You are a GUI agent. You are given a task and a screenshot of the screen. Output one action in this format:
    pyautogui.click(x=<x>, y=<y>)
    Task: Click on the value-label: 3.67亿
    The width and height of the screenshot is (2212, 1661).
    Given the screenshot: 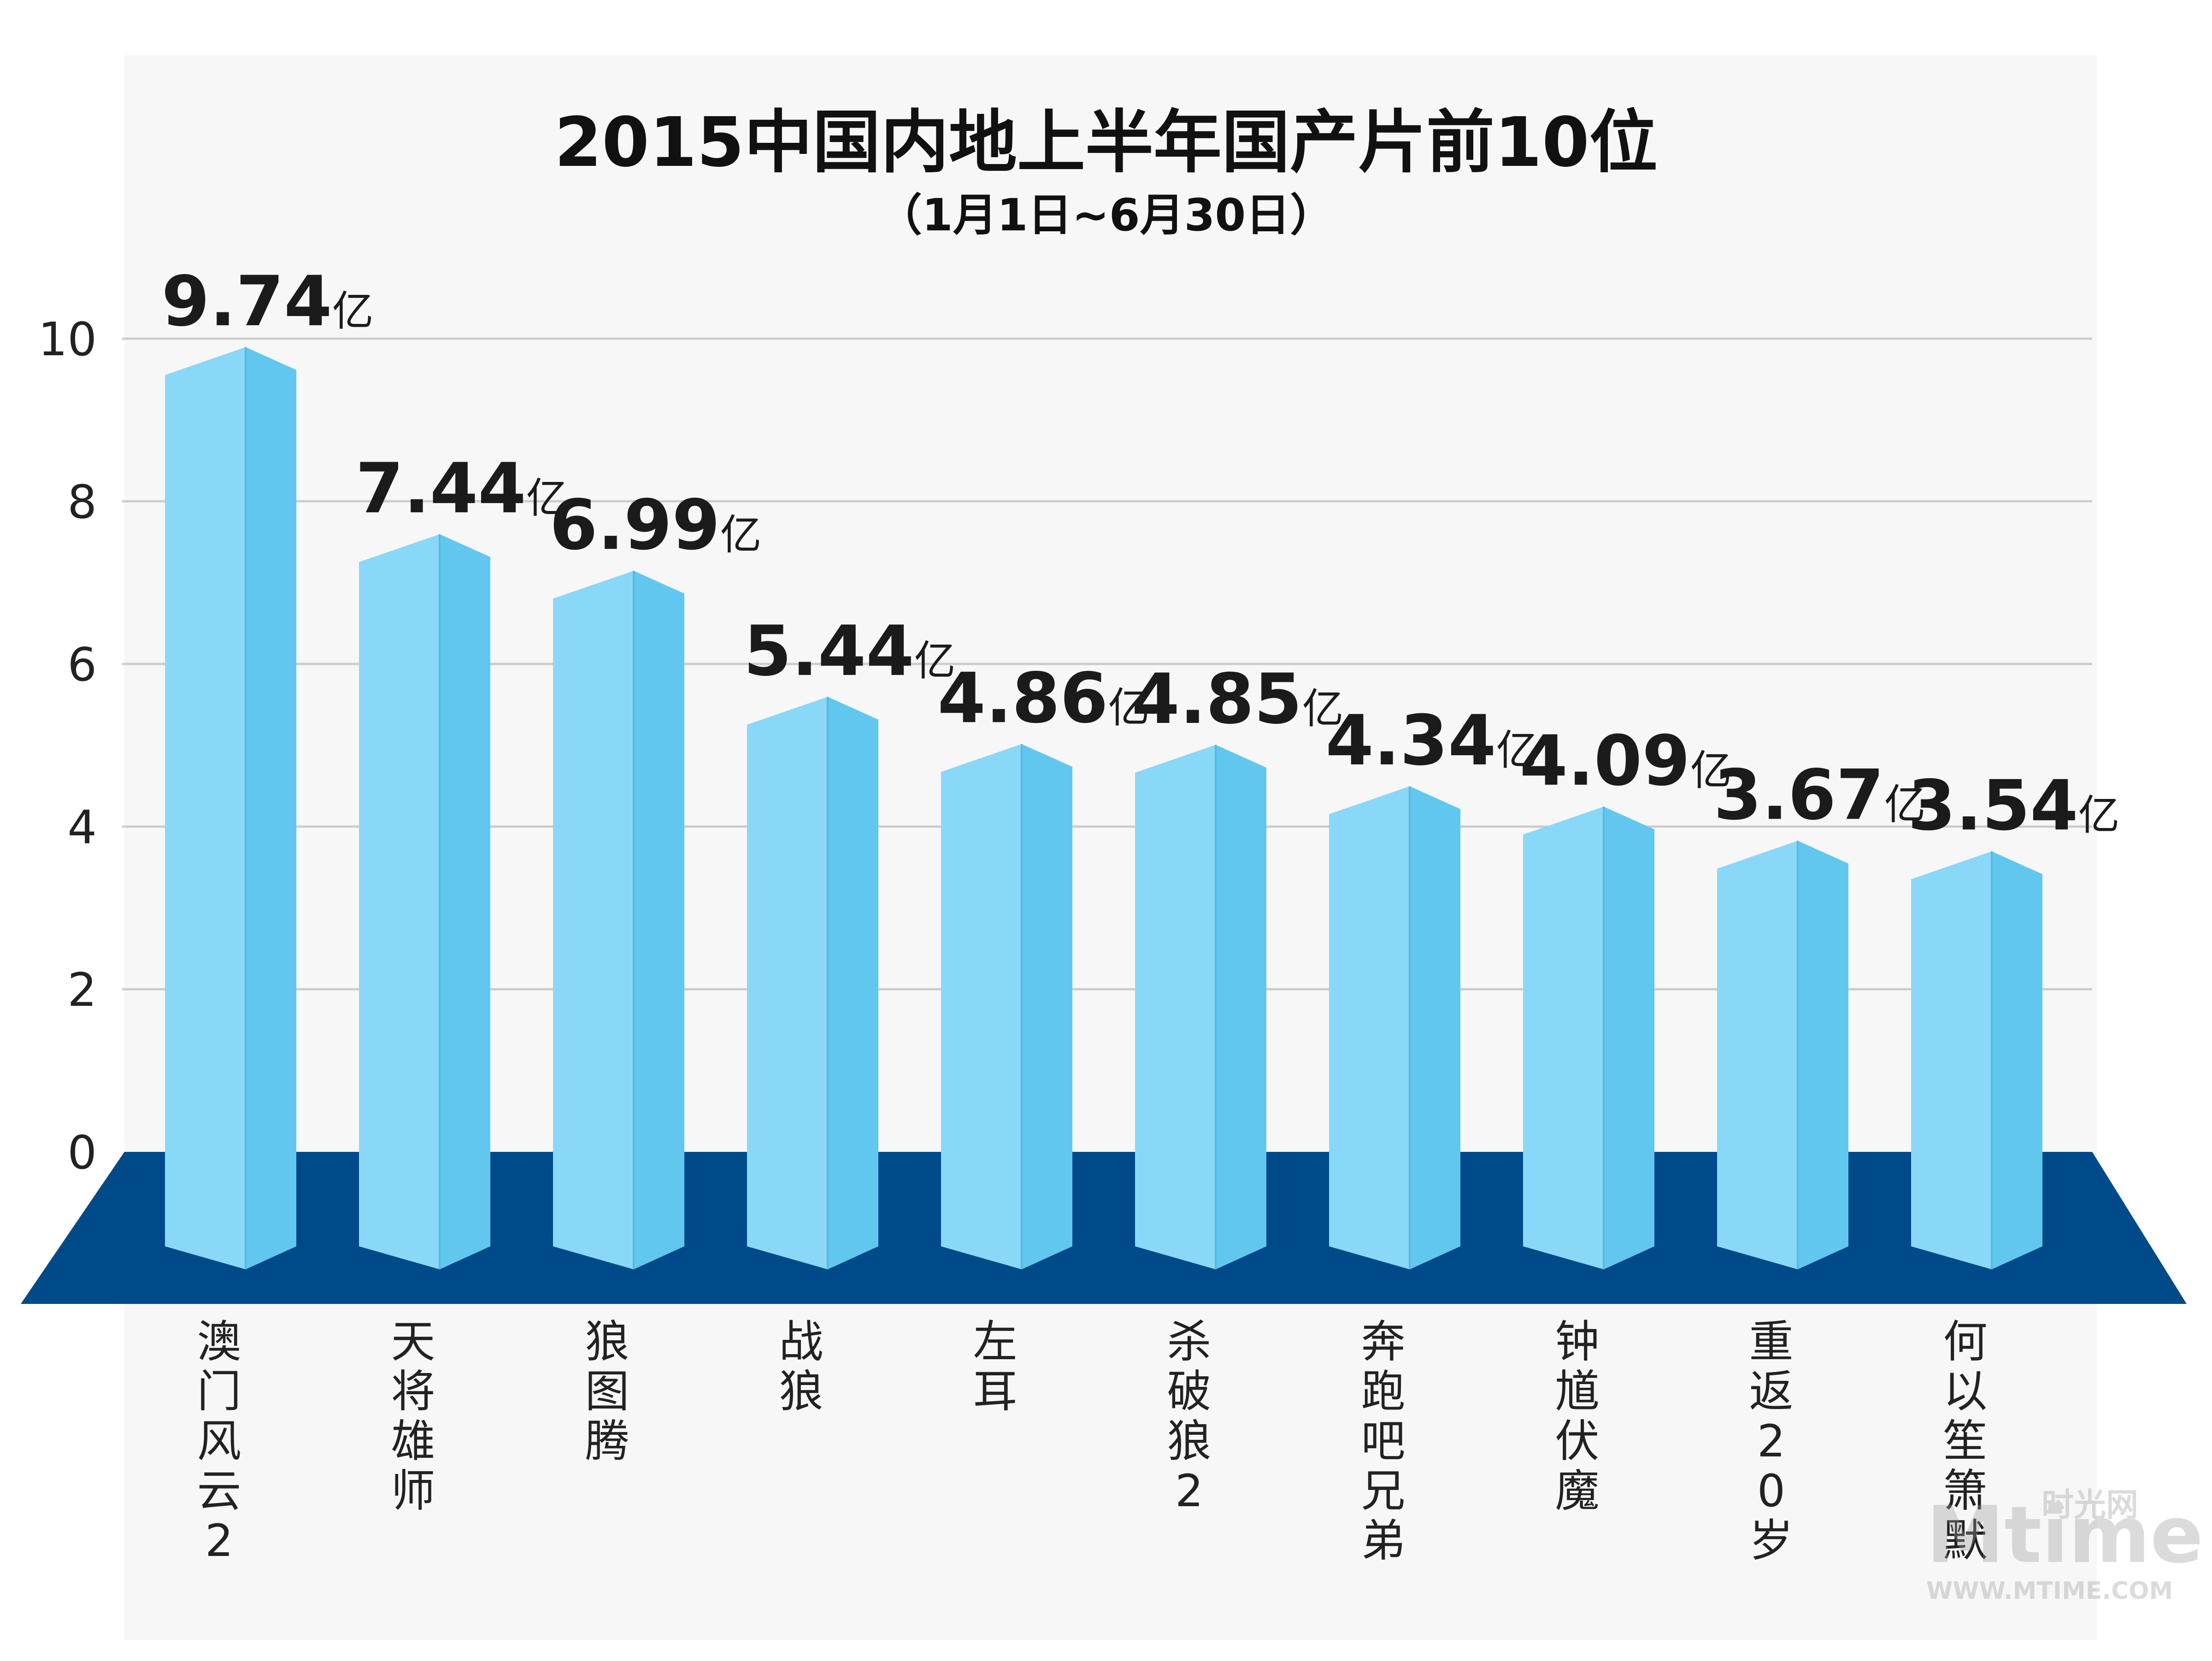 What is the action you would take?
    pyautogui.click(x=1820, y=795)
    